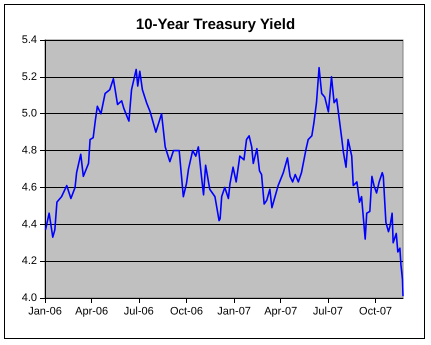 This screenshot has width=431, height=345. What do you see at coordinates (45, 312) in the screenshot?
I see `x-tick-label: Jan-06` at bounding box center [45, 312].